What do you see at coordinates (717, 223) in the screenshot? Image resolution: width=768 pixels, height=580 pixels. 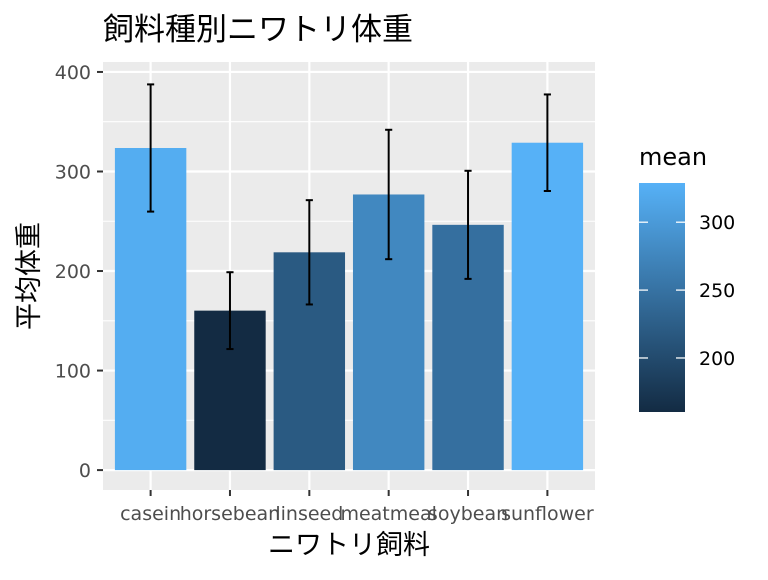 I see `legend-tick-label: 300` at bounding box center [717, 223].